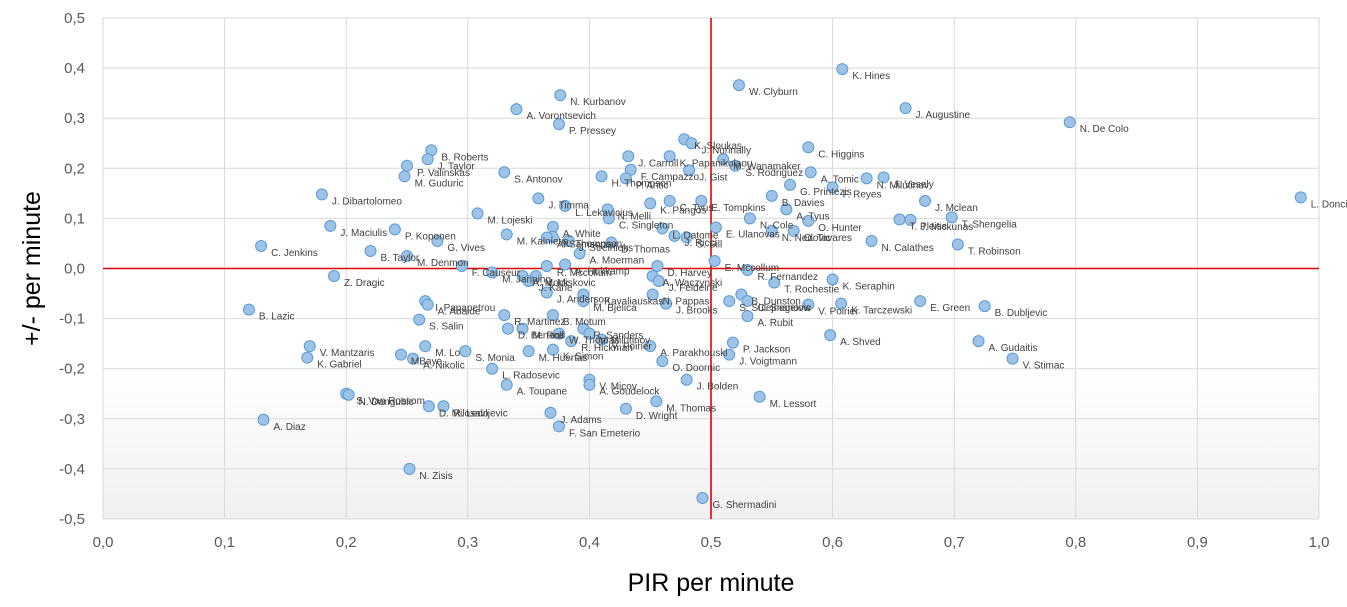  I want to click on point-label: L. Radosevic, so click(531, 376).